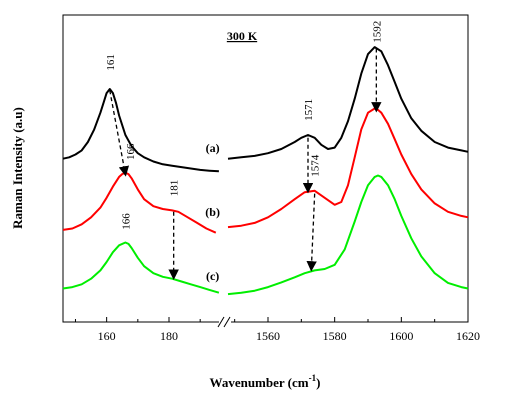 The width and height of the screenshot is (515, 402). I want to click on y-axis-title: Raman Intensity (a.u), so click(17, 168).